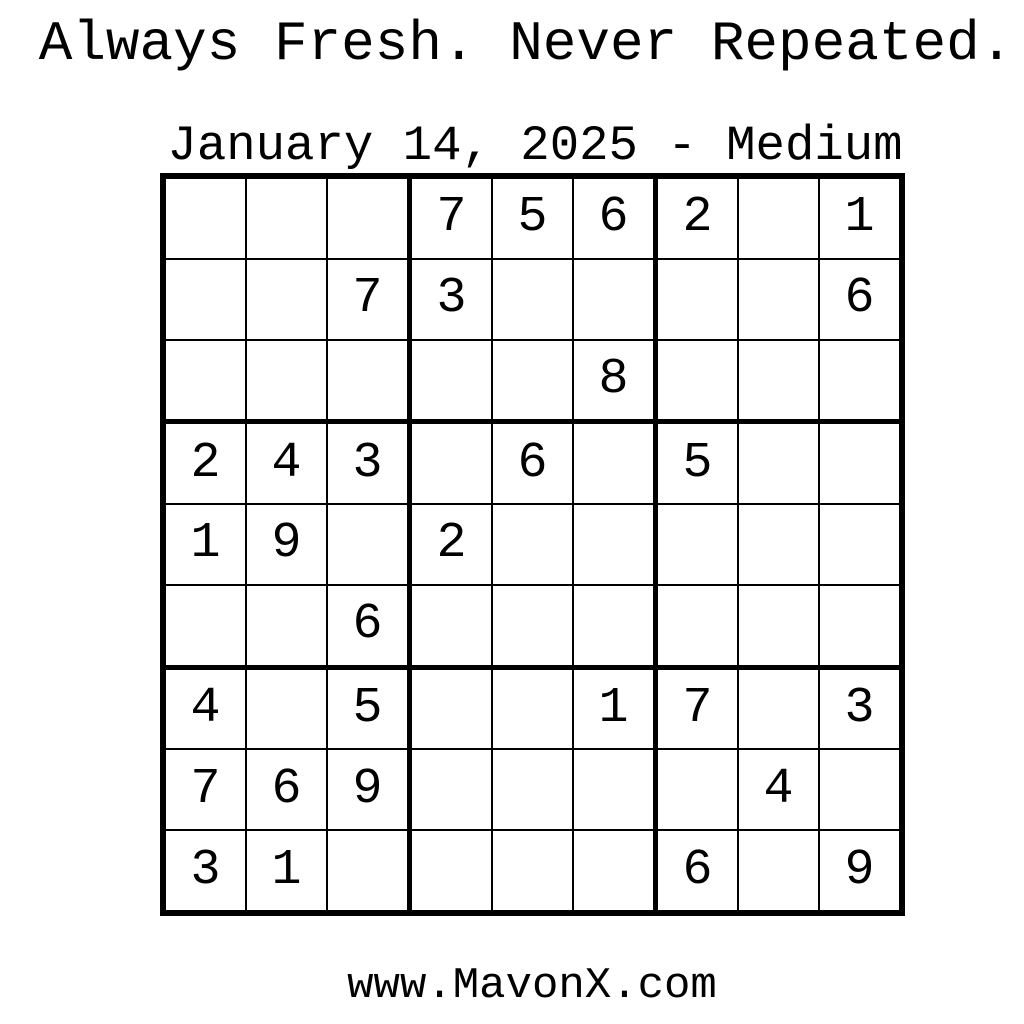 Image resolution: width=1024 pixels, height=1024 pixels. I want to click on headline: Always Fresh. Never Repeated., so click(526, 44).